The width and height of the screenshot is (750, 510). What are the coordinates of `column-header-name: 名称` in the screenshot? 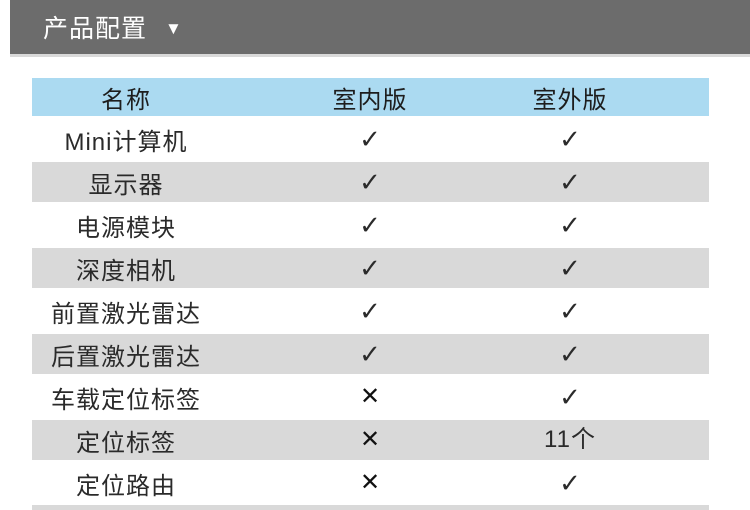 It's located at (126, 100).